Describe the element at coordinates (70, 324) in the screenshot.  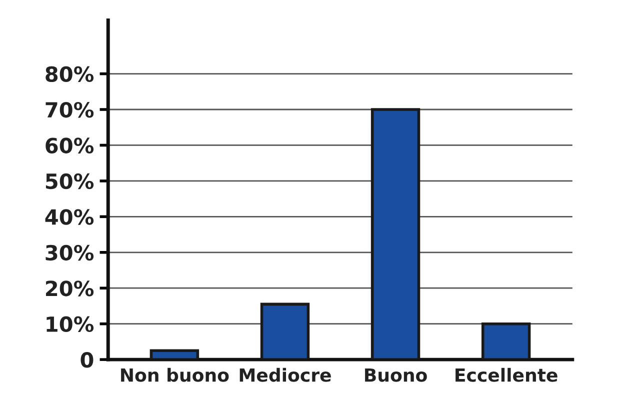
I see `y-tick-label: 10%` at that location.